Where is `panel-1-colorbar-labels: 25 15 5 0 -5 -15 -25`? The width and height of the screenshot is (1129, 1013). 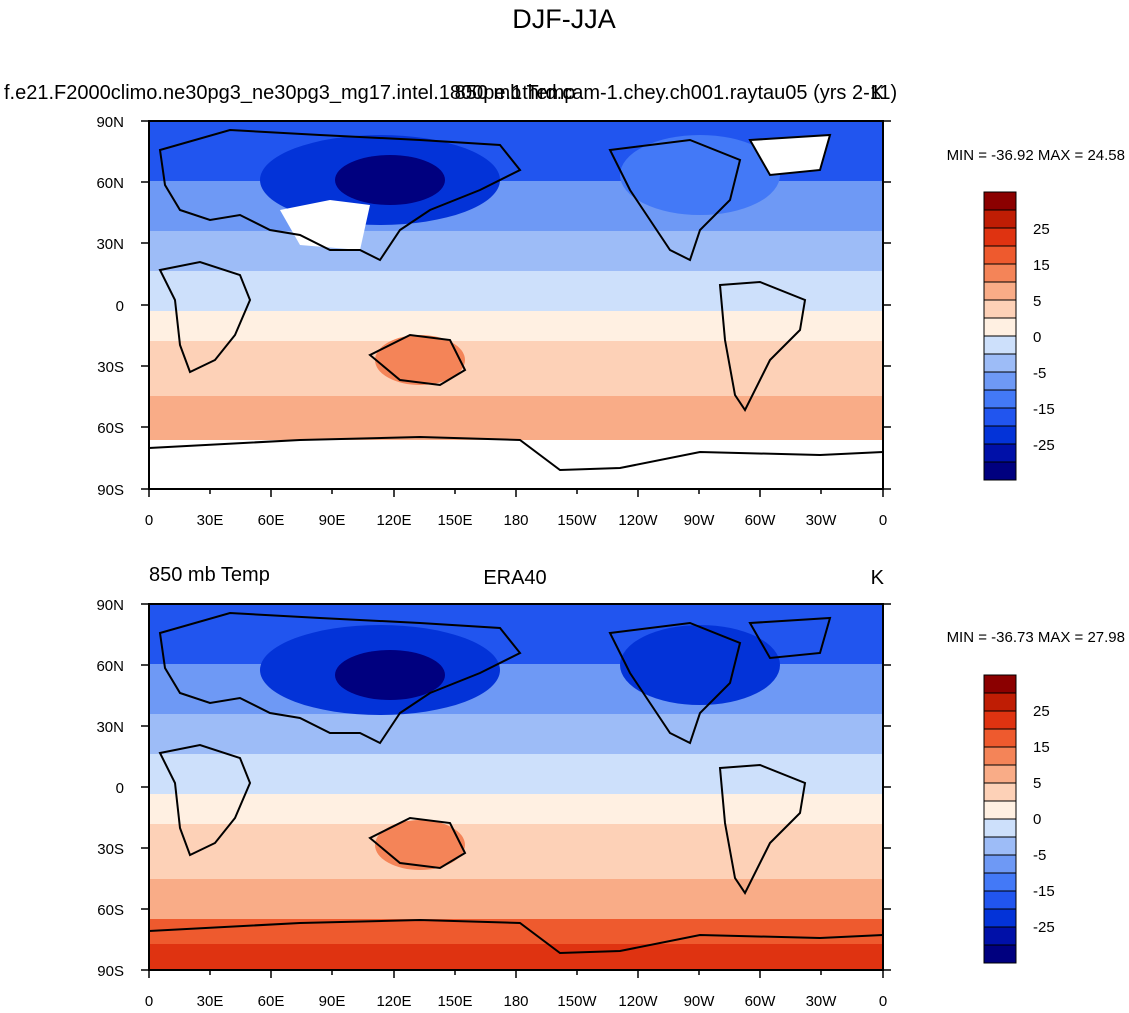
panel-1-colorbar-labels: 25 15 5 0 -5 -15 -25 is located at coordinates (1044, 337).